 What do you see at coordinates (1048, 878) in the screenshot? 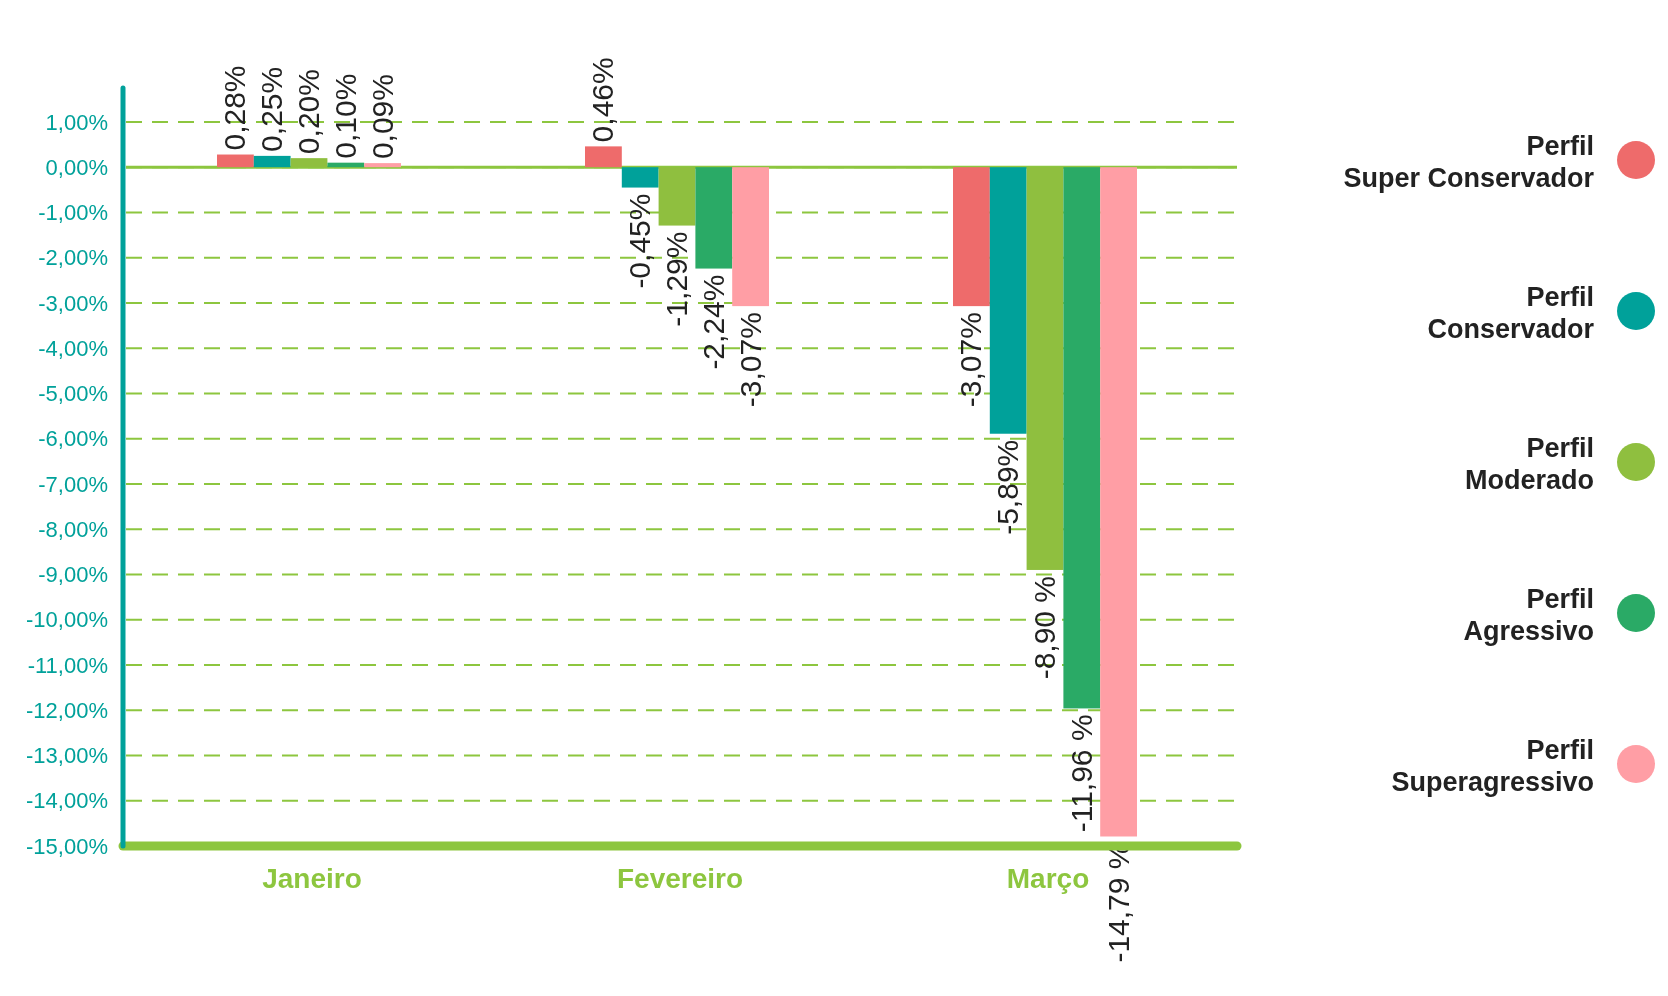
I see `x-tick-label: Março` at bounding box center [1048, 878].